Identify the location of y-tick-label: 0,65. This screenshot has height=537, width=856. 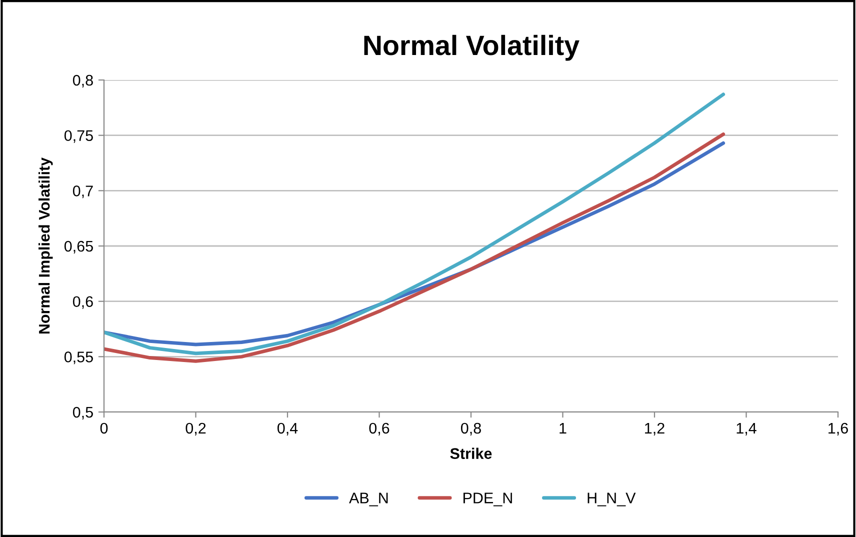
(78, 247).